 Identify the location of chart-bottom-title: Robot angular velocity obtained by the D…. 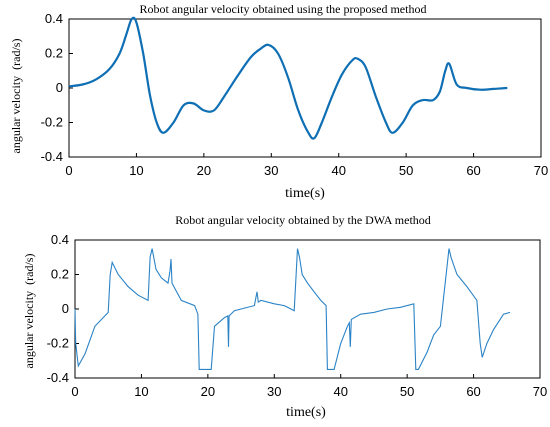
(303, 220).